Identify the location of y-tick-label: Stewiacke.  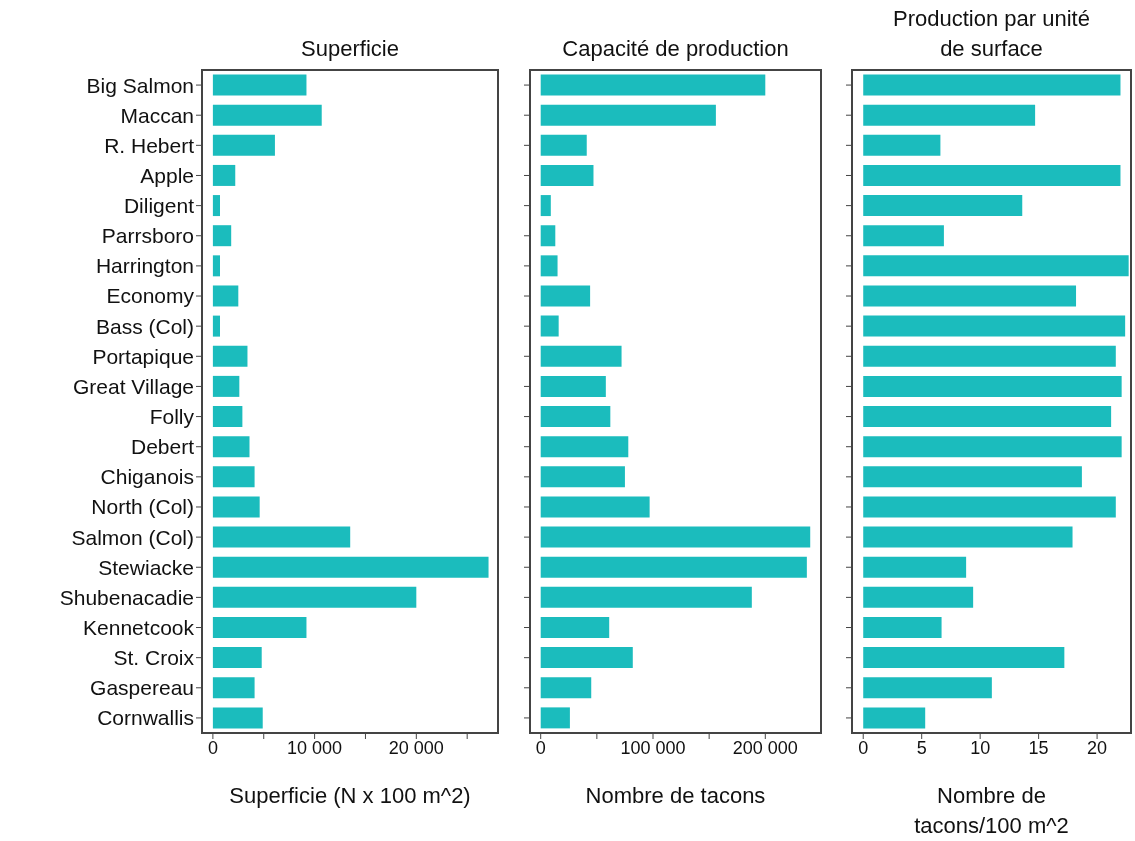
(146, 567).